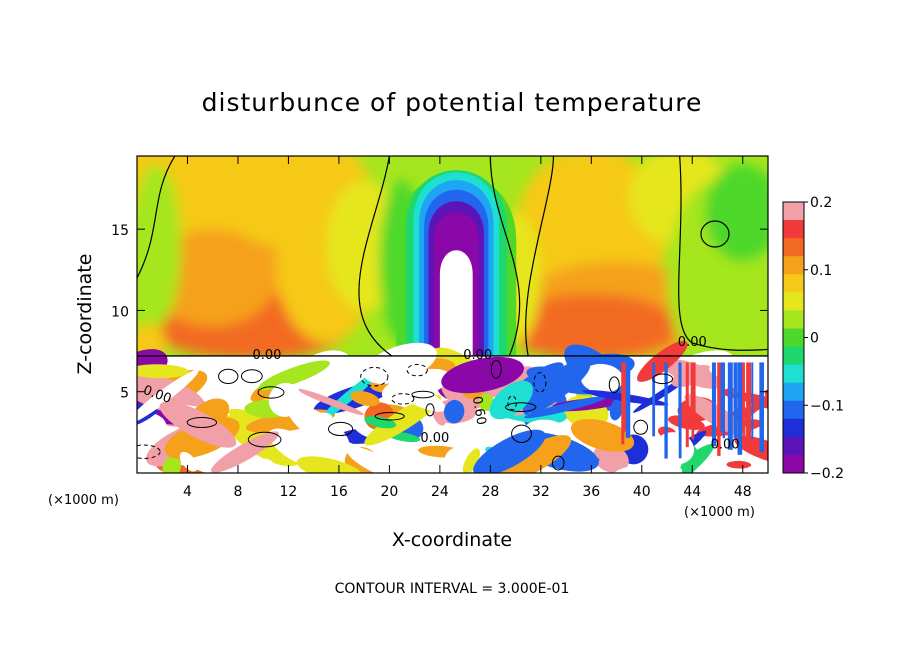  What do you see at coordinates (85, 314) in the screenshot?
I see `y-axis-label: Z-coordinate` at bounding box center [85, 314].